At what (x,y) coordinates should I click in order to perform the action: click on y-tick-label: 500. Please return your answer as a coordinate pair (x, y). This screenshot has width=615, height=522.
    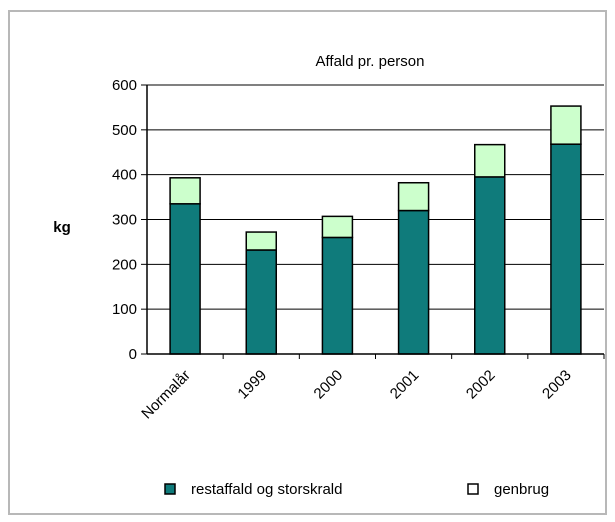
    Looking at the image, I should click on (124, 130).